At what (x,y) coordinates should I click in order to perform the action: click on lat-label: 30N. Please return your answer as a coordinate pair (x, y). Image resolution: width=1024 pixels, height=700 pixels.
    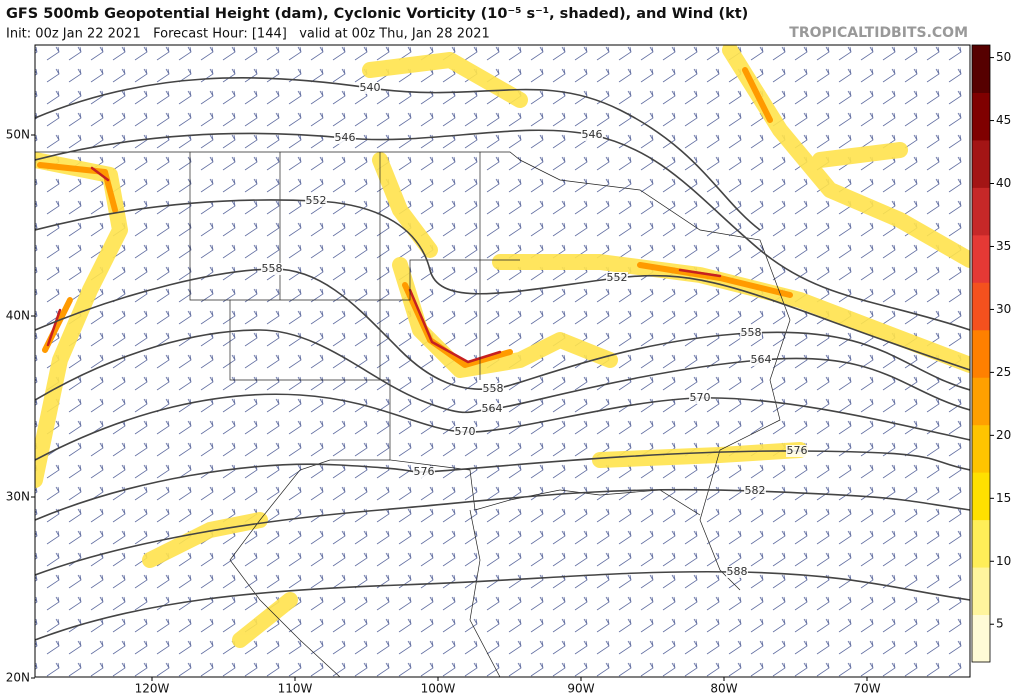
    Looking at the image, I should click on (18, 497).